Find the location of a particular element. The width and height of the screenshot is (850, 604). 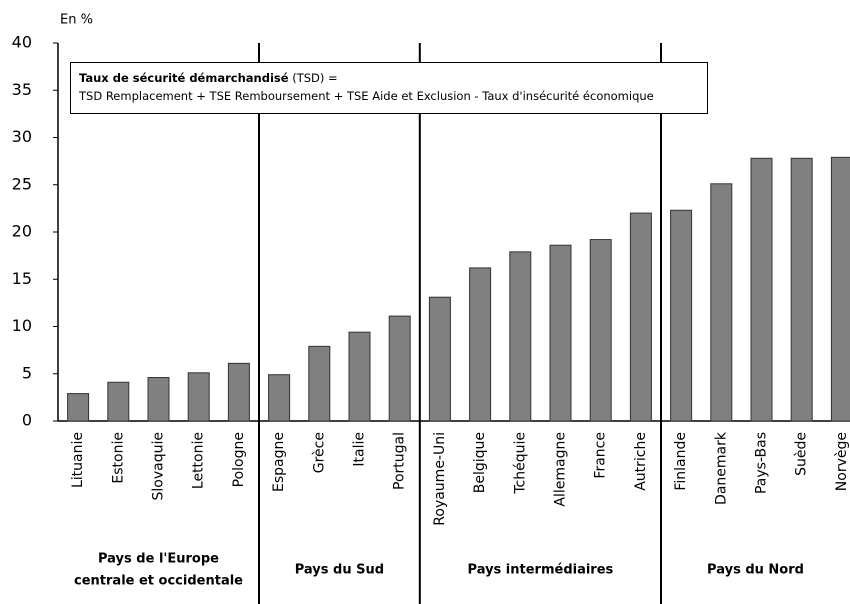

y-tick-label: 25 is located at coordinates (22, 183).